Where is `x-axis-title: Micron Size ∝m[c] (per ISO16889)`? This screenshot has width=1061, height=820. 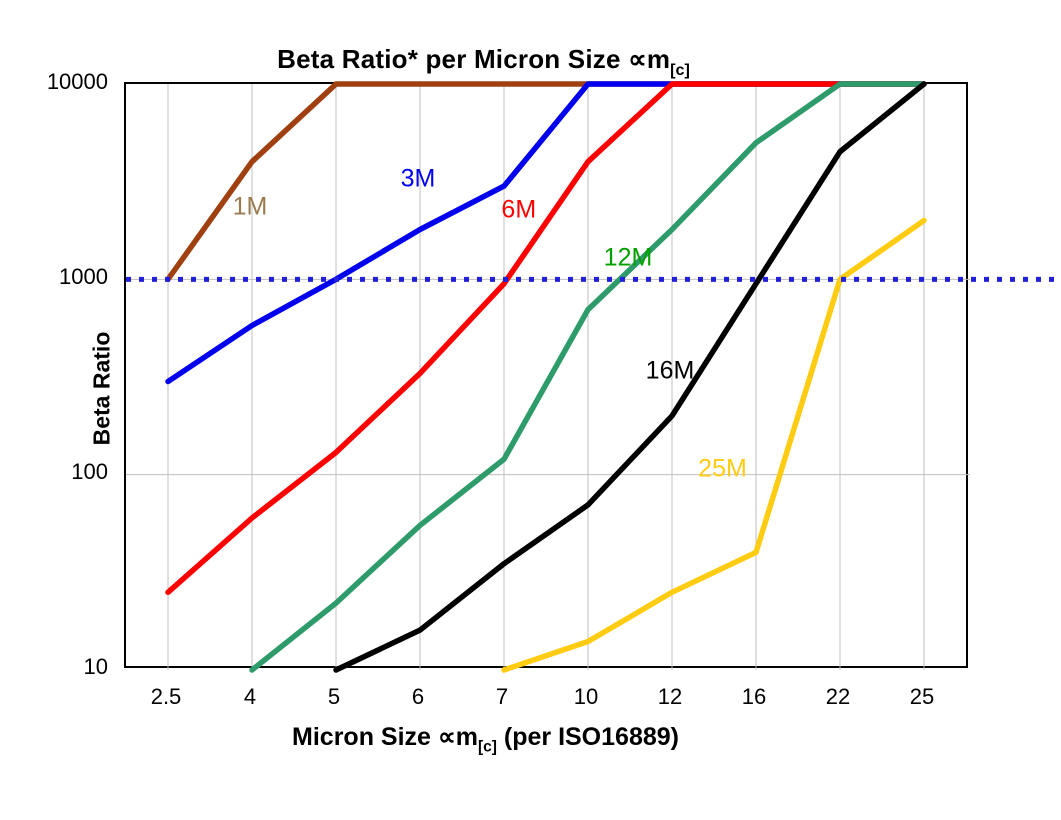
x-axis-title: Micron Size ∝m[c] (per ISO16889) is located at coordinates (530, 739).